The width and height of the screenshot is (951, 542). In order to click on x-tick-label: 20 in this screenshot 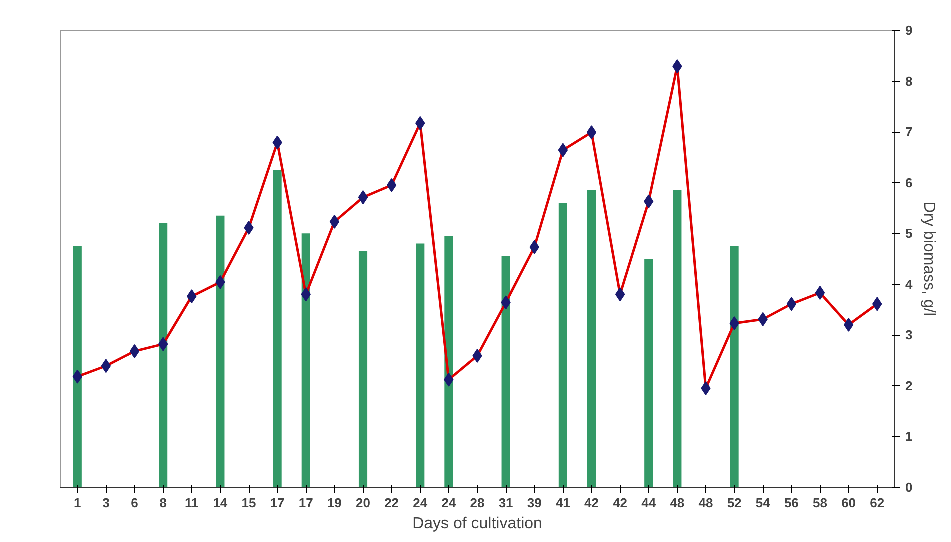, I will do `click(363, 503)`.